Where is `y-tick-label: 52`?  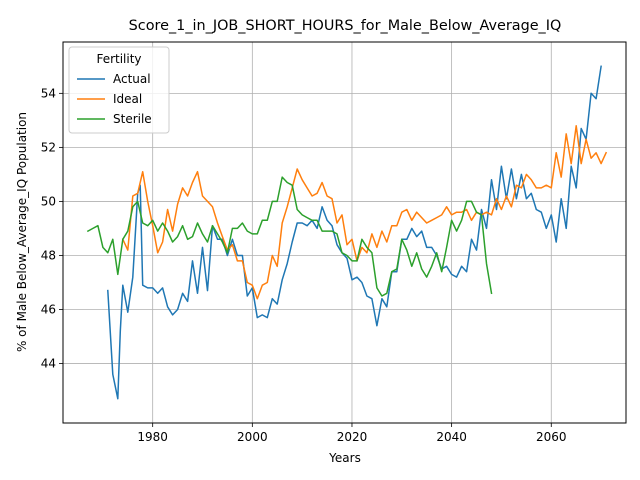 y-tick-label: 52 is located at coordinates (48, 147).